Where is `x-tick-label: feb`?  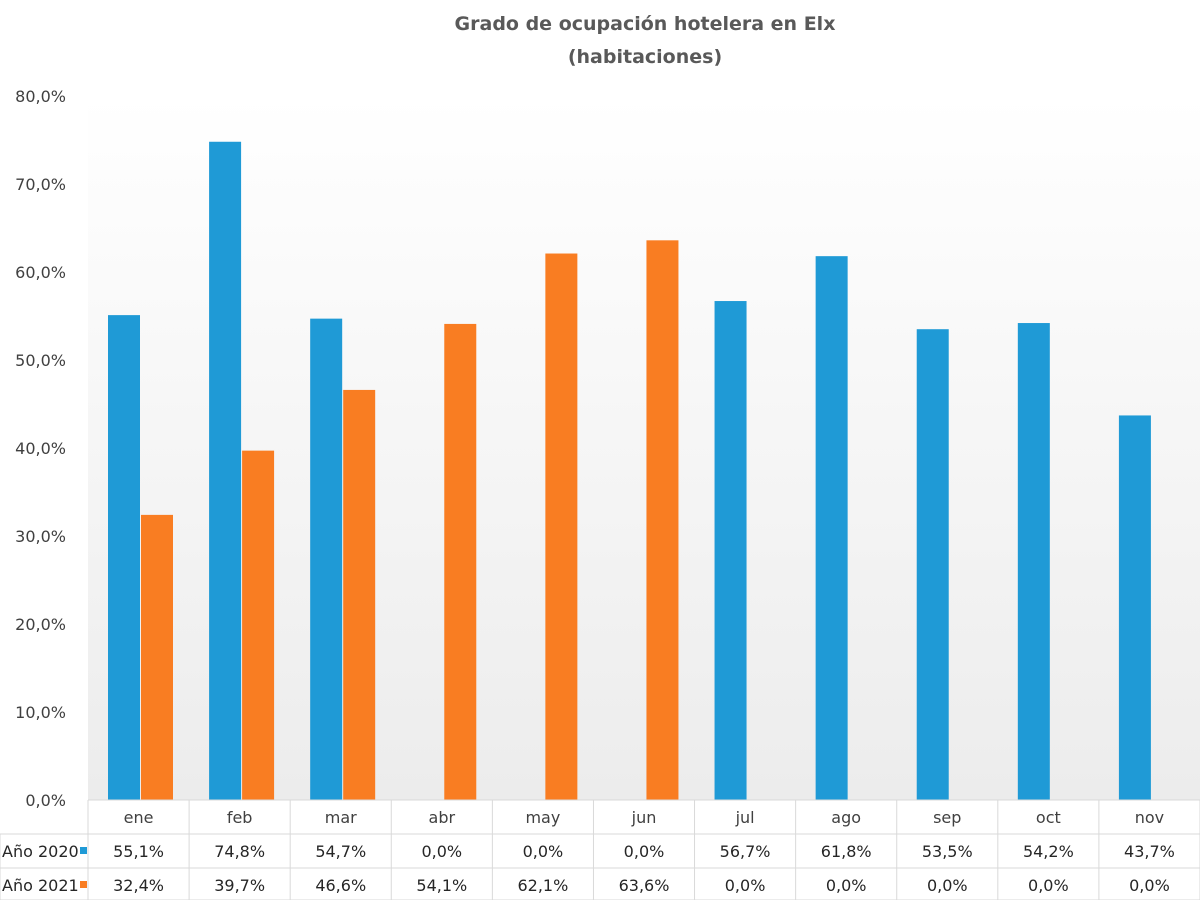 x-tick-label: feb is located at coordinates (240, 817).